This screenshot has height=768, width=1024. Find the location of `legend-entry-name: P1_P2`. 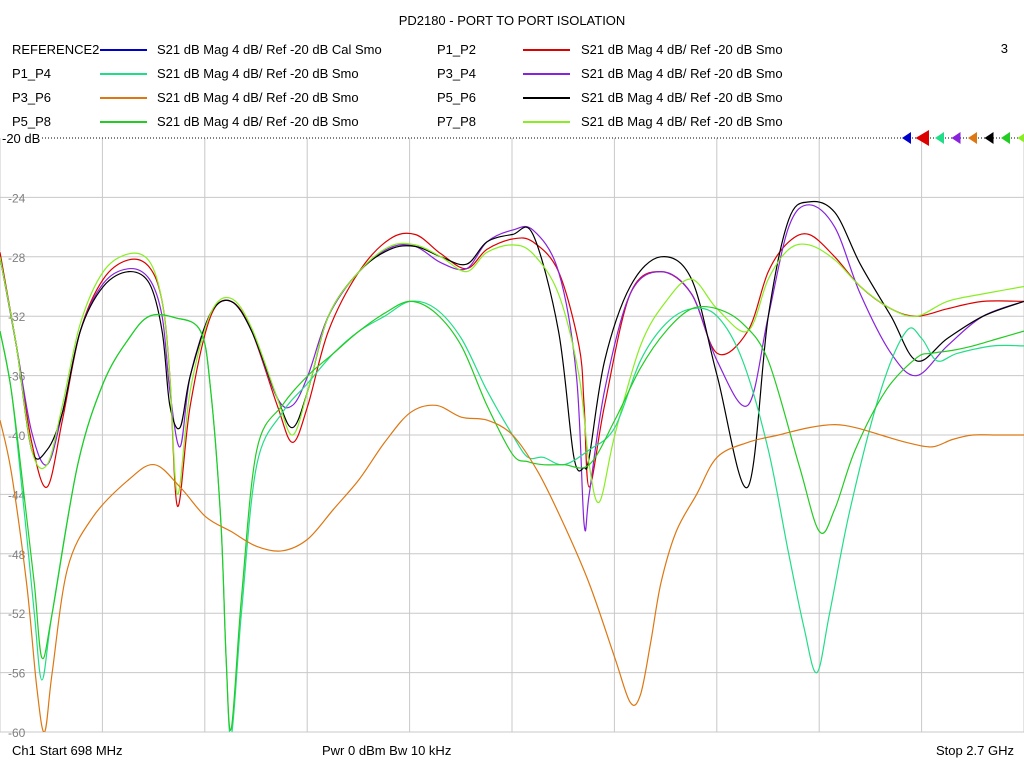

legend-entry-name: P1_P2 is located at coordinates (457, 49).